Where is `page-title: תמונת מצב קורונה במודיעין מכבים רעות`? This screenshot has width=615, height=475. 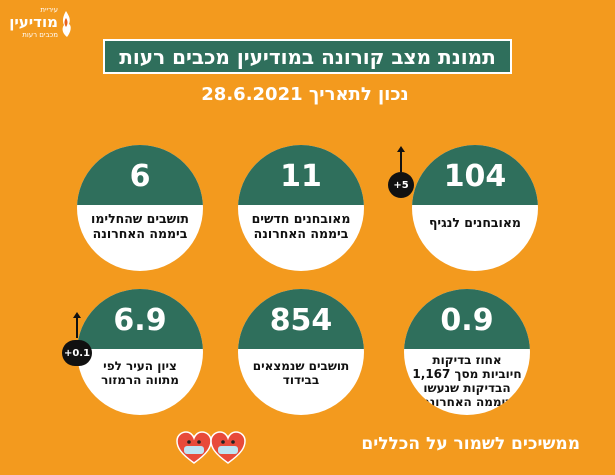
page-title: תמונת מצב קורונה במודיעין מכבים רעות is located at coordinates (307, 56).